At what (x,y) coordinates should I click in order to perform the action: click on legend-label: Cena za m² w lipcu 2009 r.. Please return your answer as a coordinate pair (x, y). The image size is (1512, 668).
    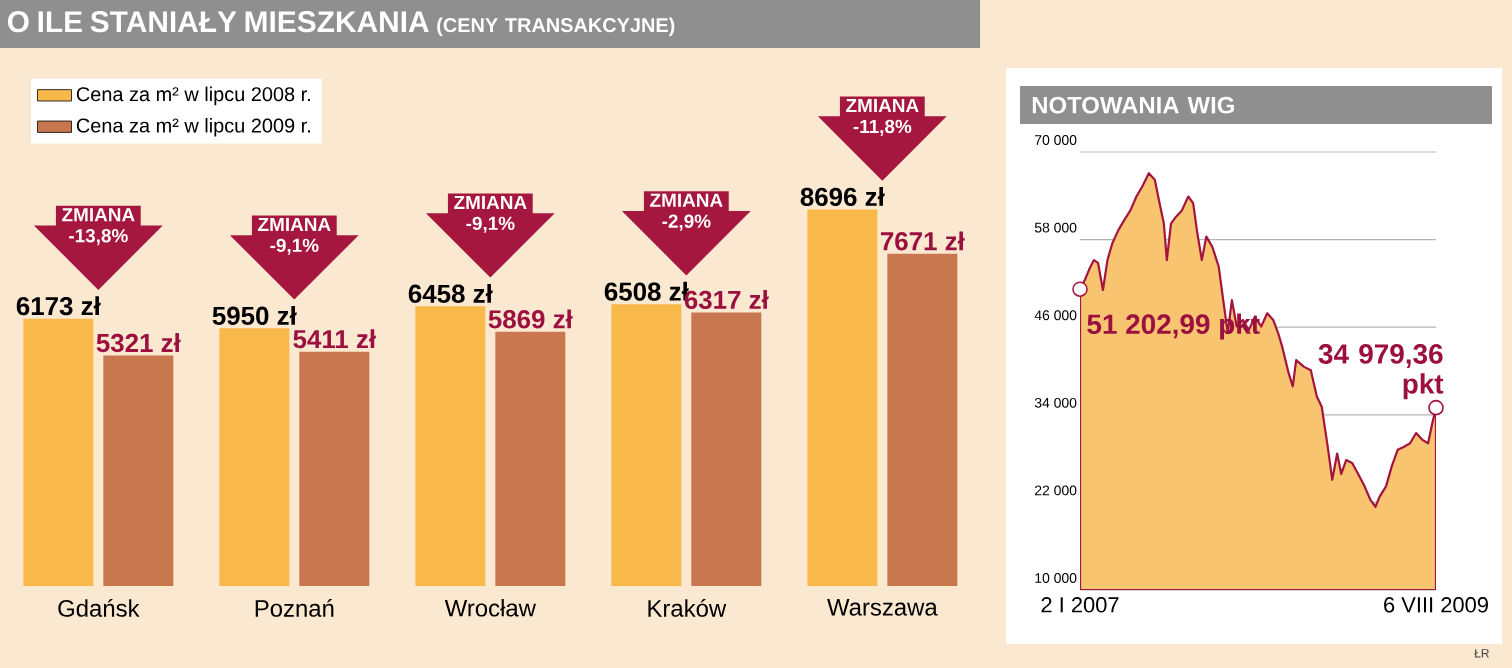
    Looking at the image, I should click on (193, 127).